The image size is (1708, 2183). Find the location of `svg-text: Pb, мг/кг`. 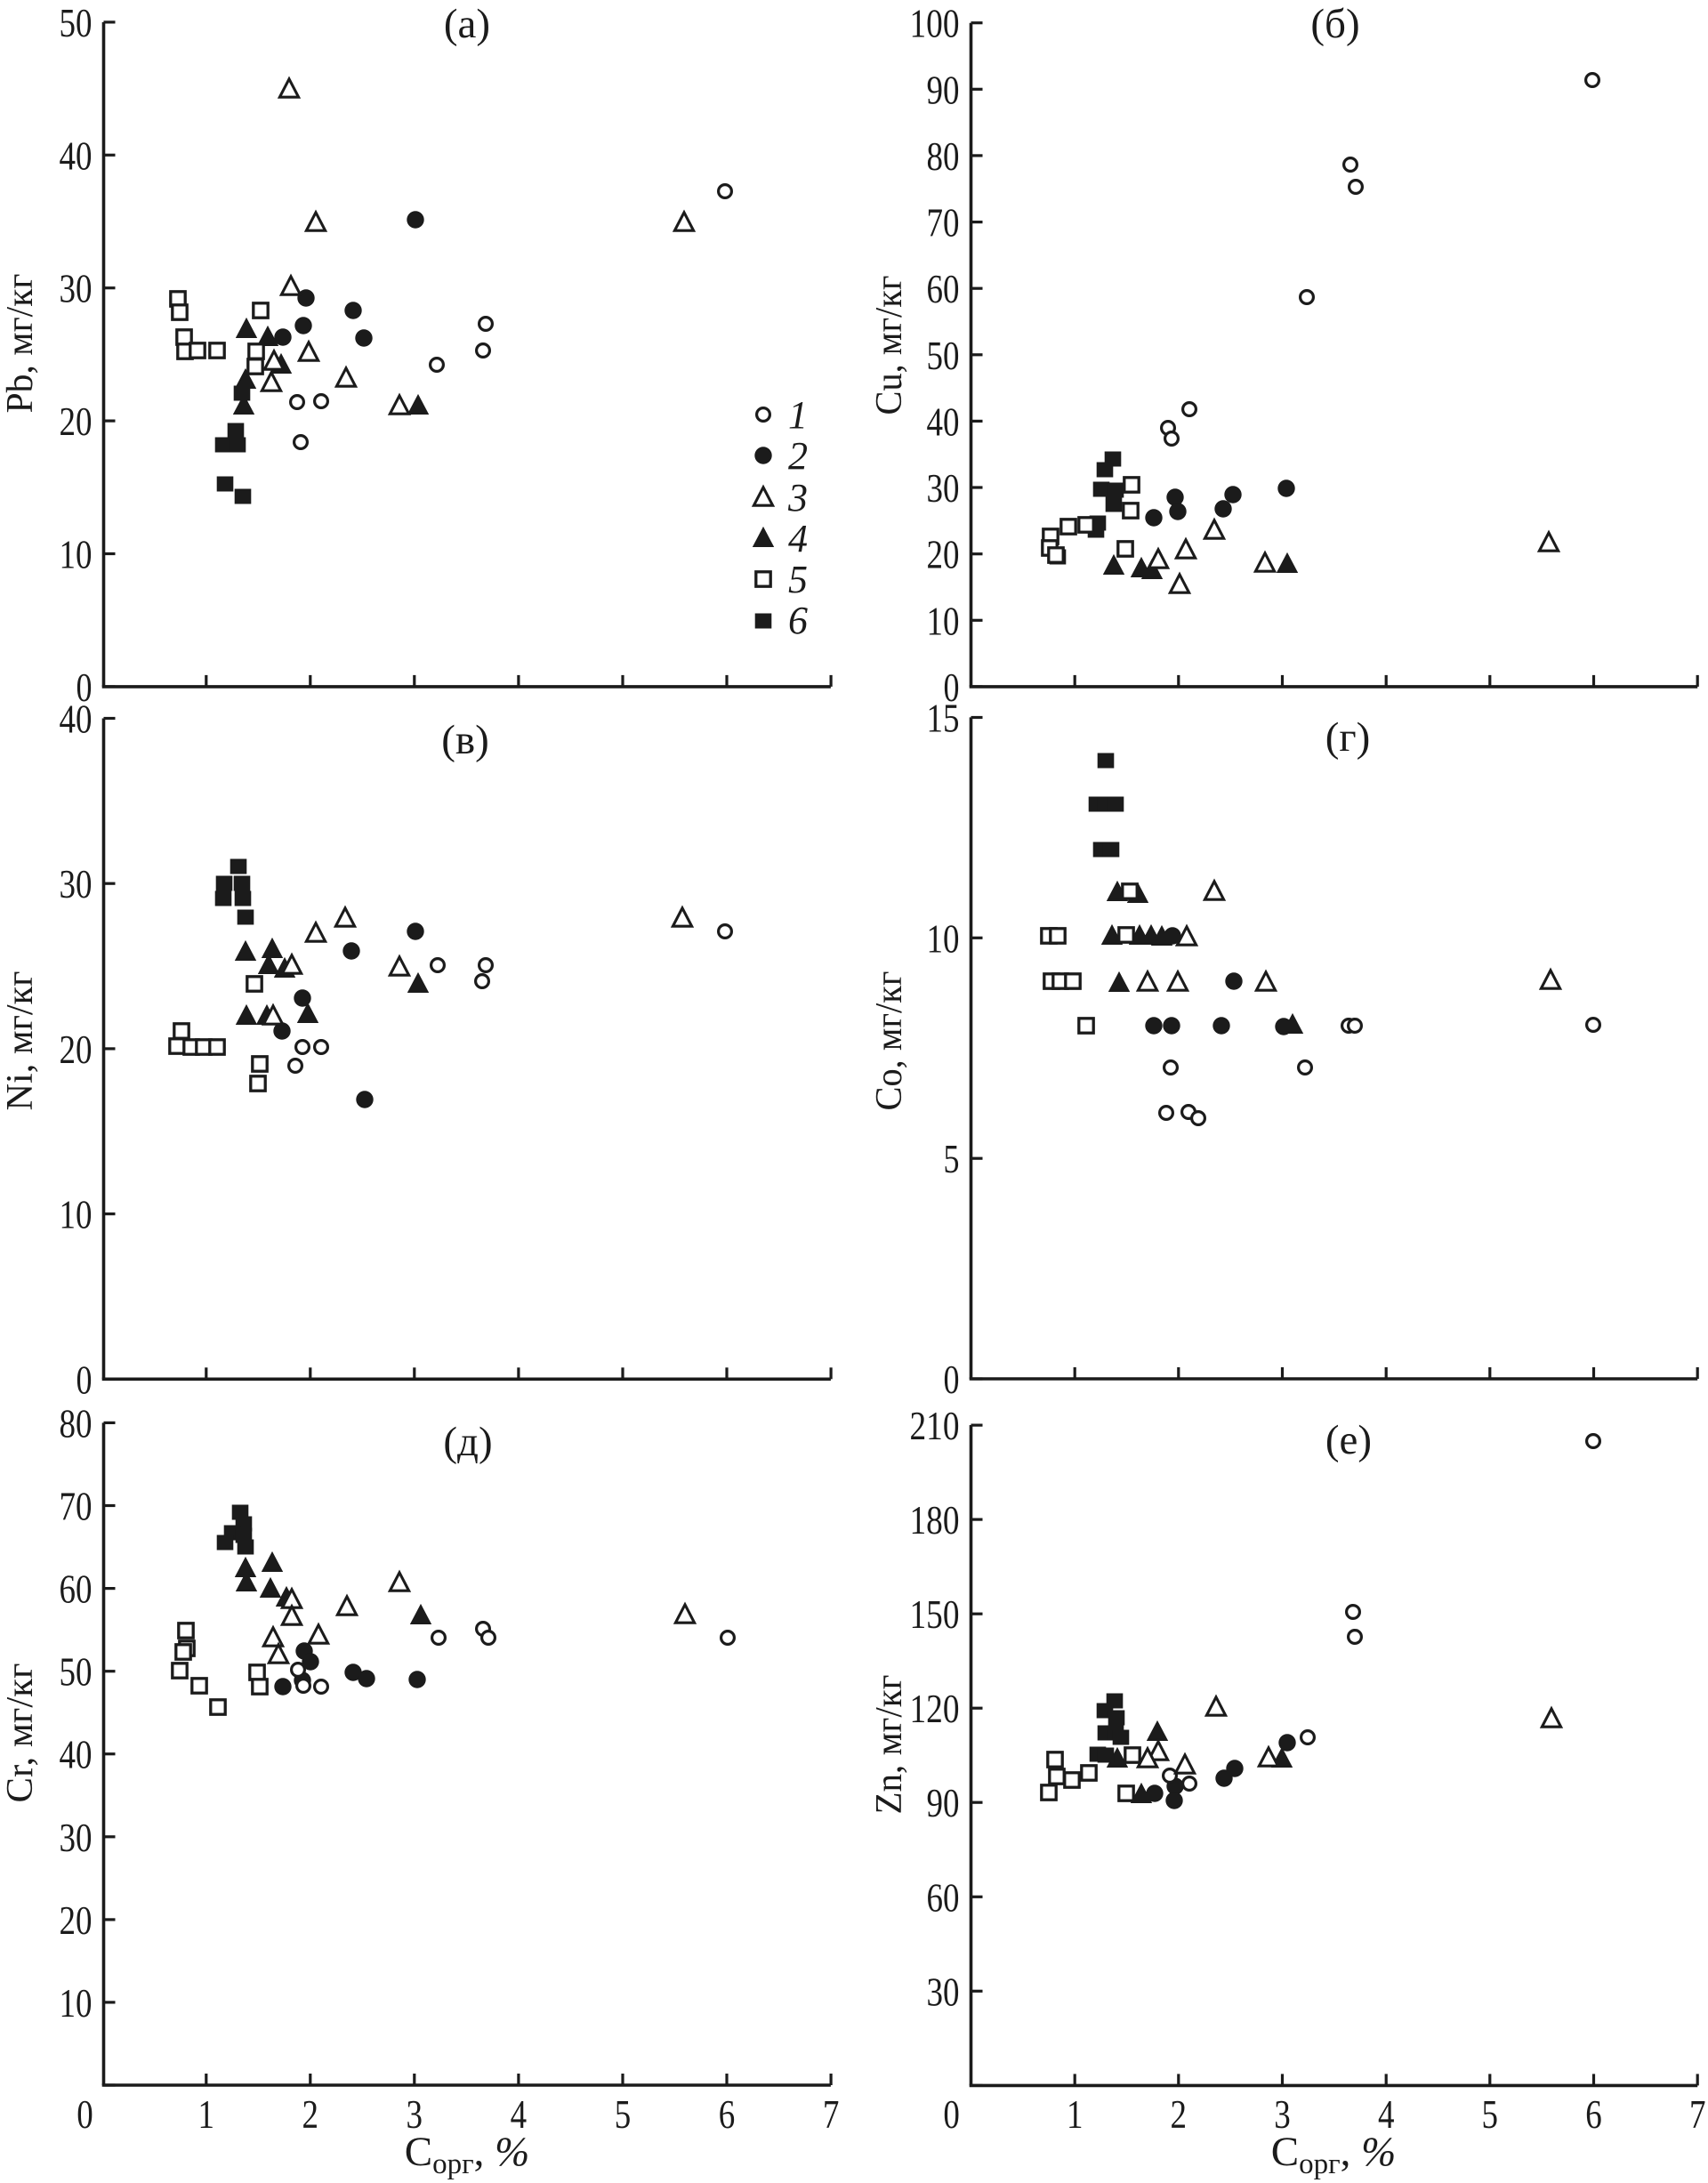

svg-text: Pb, мг/кг is located at coordinates (20, 344).